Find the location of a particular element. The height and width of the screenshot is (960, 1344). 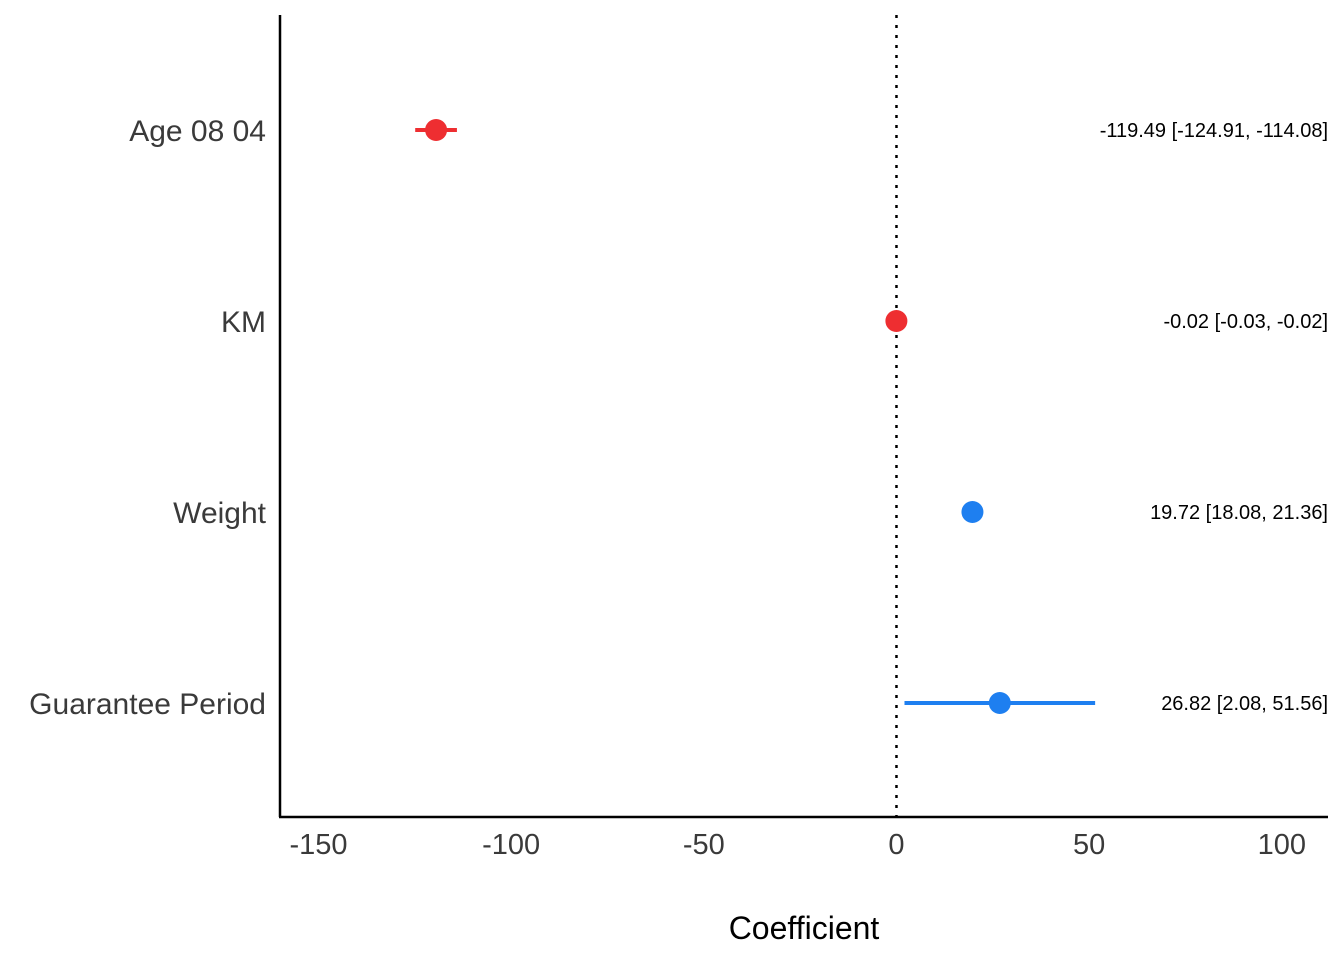

category-label: KM is located at coordinates (243, 322).